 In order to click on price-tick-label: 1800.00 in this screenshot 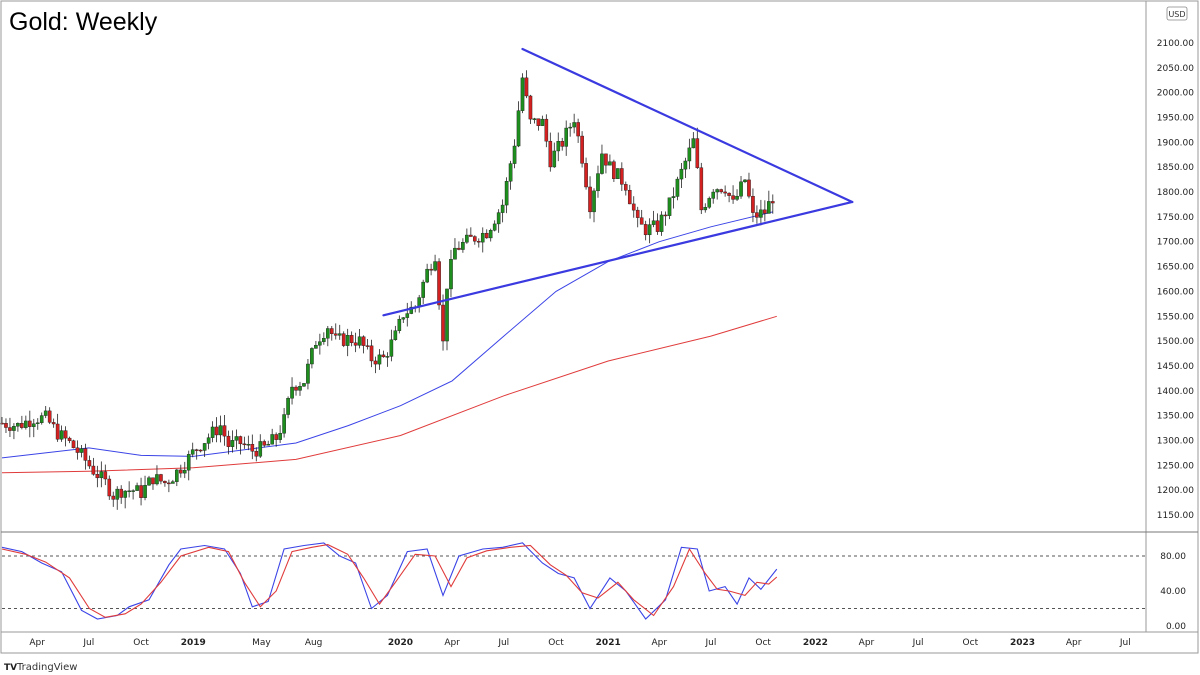, I will do `click(1175, 193)`.